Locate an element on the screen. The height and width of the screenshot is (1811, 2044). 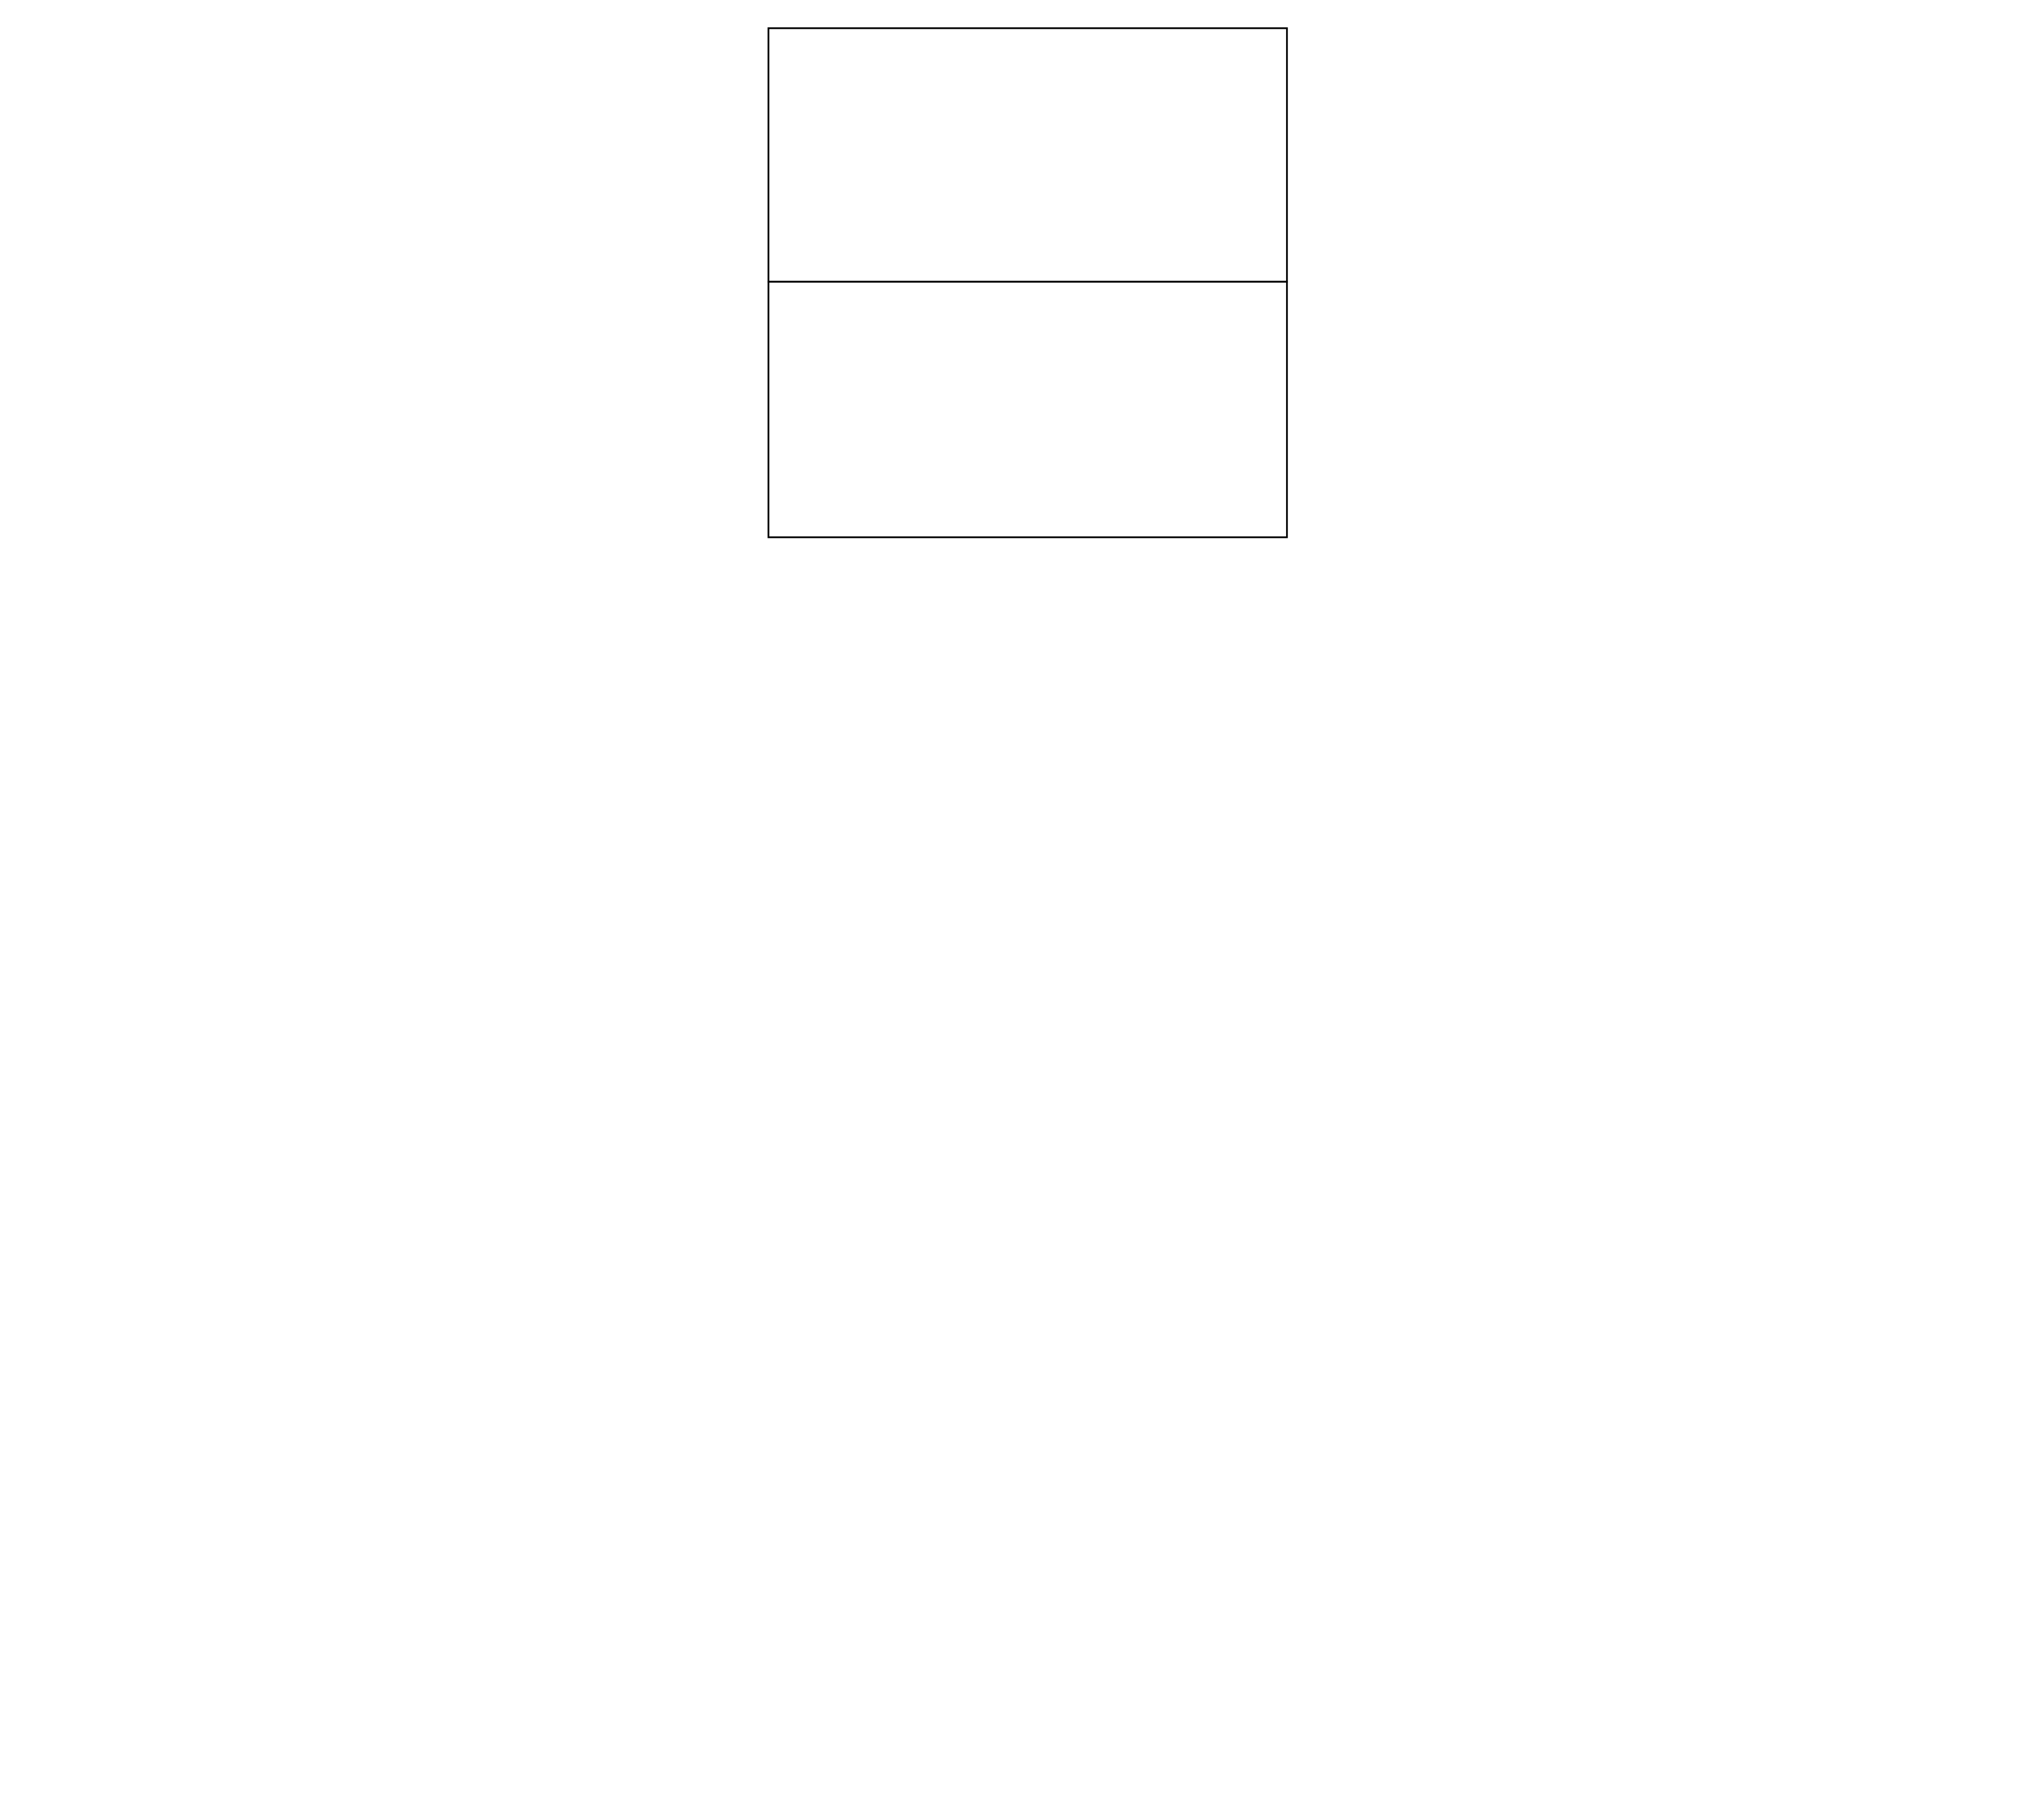
top-panel-frame is located at coordinates (1027, 155).